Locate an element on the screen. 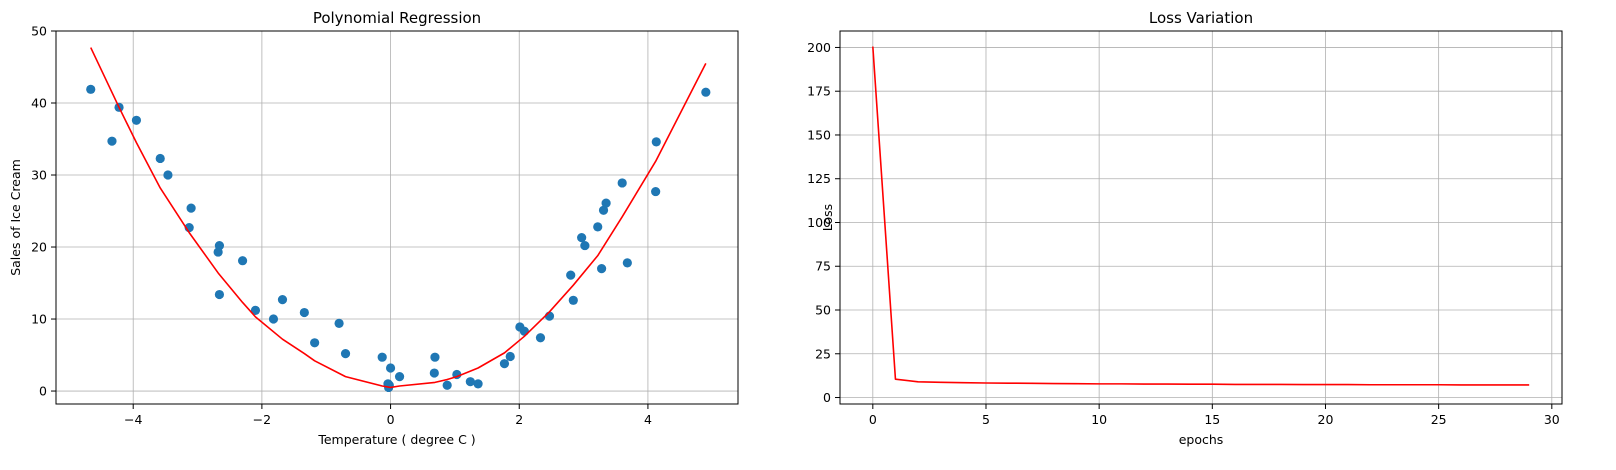 The height and width of the screenshot is (470, 1616). x-axis-label: Temperature ( degree C ) is located at coordinates (396, 439).